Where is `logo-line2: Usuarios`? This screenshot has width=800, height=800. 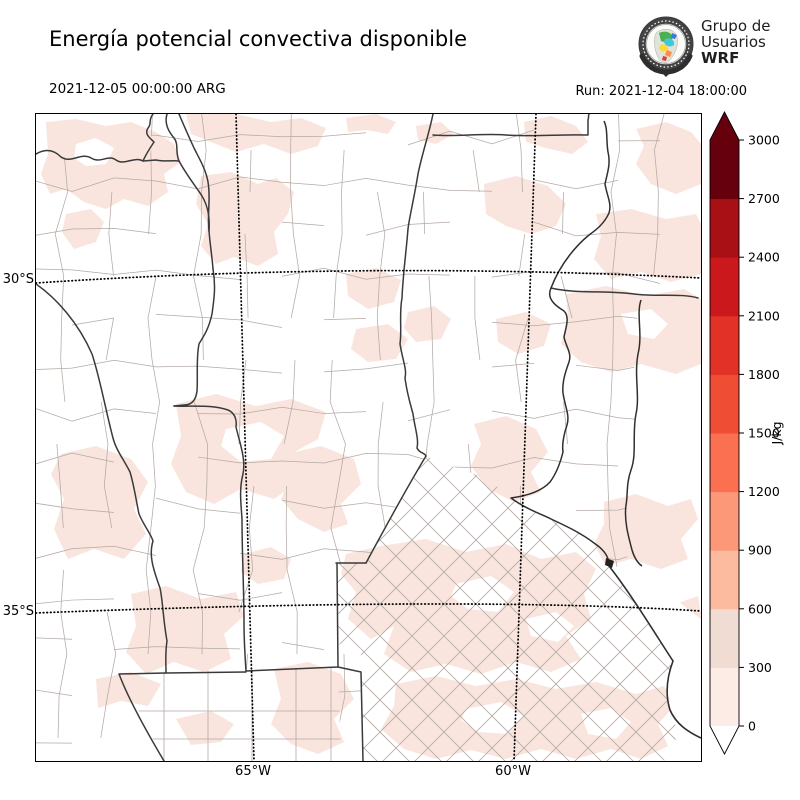
logo-line2: Usuarios is located at coordinates (733, 42).